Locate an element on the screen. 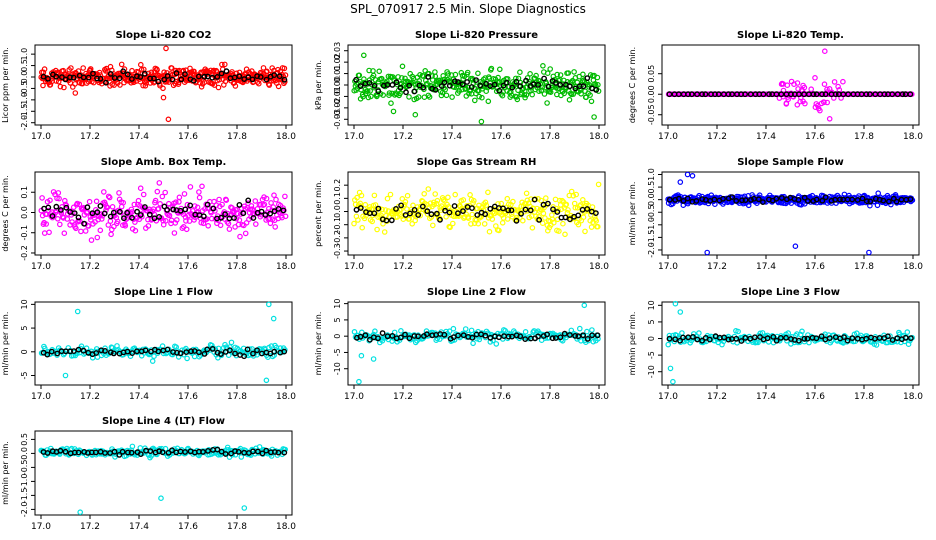 Image resolution: width=936 pixels, height=540 pixels. chart-main-title: SPL_070917 2.5 Min. Slope Diagnostics is located at coordinates (468, 9).